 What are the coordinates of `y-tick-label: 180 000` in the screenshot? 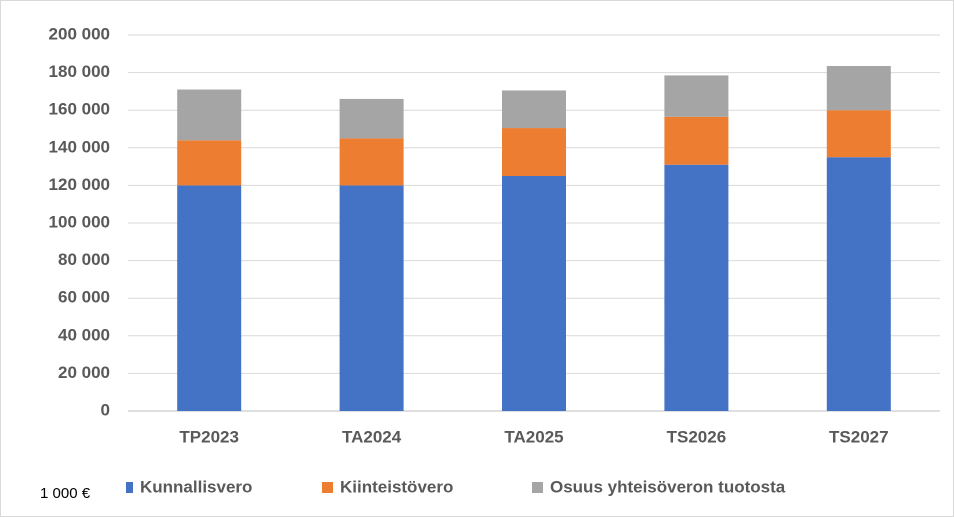 It's located at (79, 71).